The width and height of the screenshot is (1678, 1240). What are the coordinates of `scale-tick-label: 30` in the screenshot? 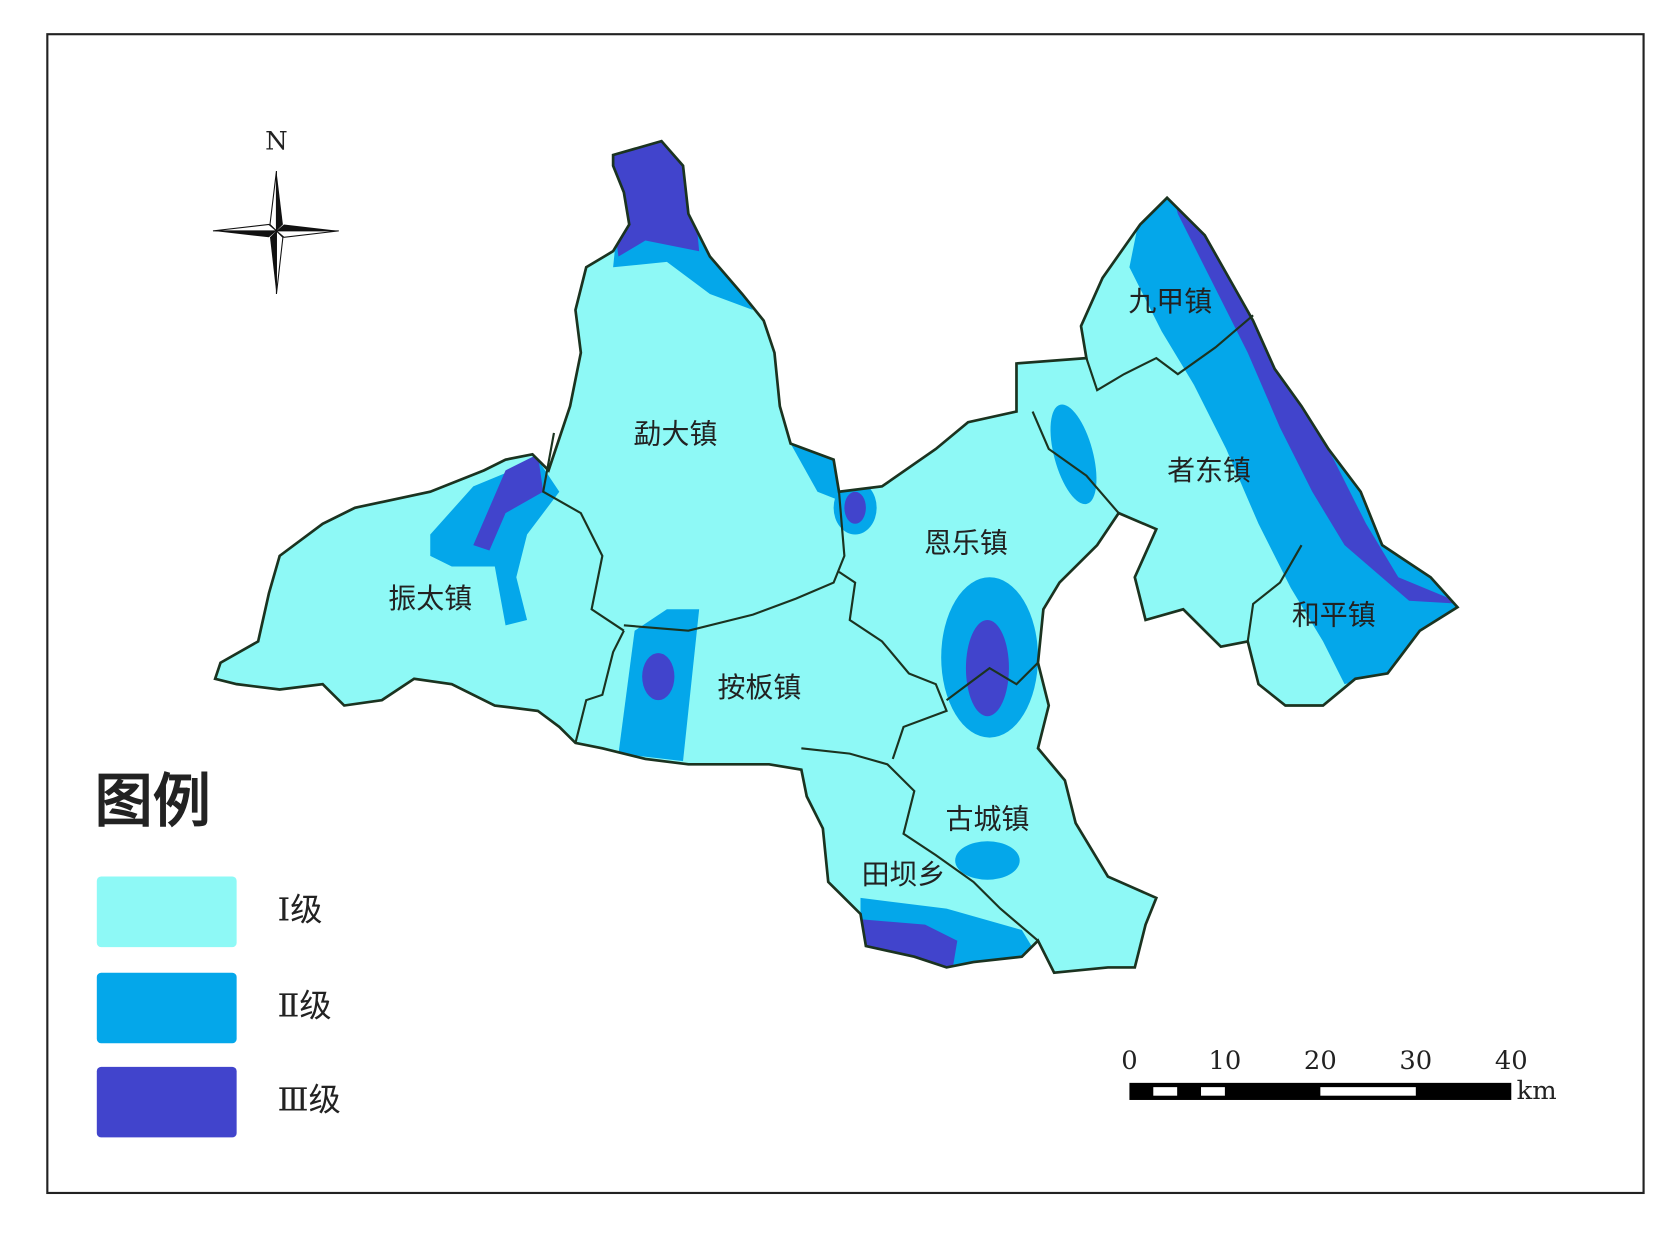 It's located at (1415, 1061).